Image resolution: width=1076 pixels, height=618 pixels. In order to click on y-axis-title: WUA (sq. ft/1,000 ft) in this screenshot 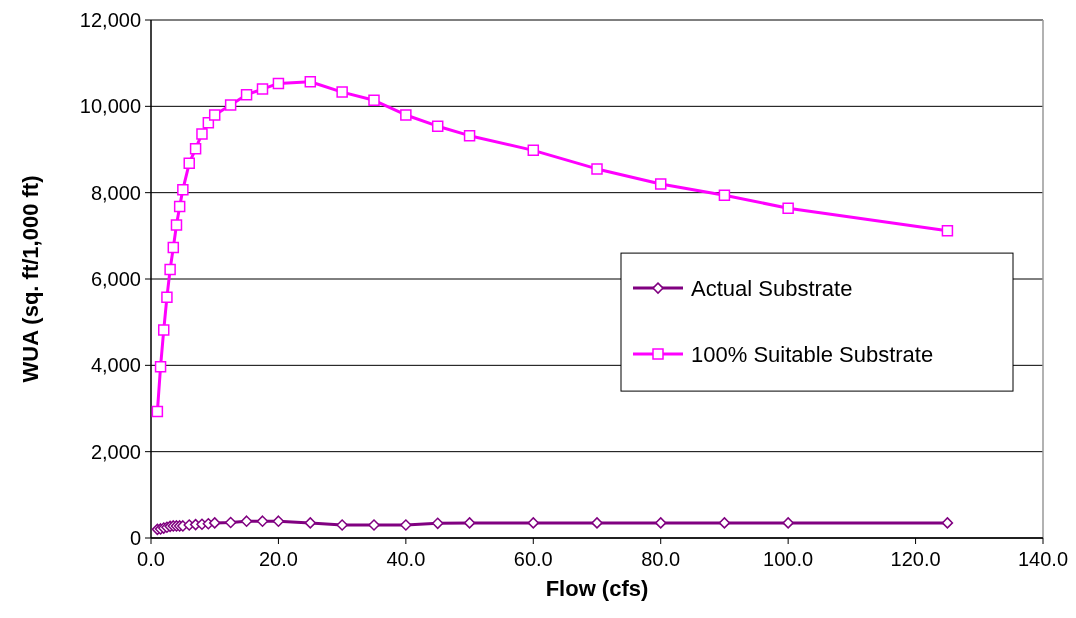, I will do `click(30, 279)`.